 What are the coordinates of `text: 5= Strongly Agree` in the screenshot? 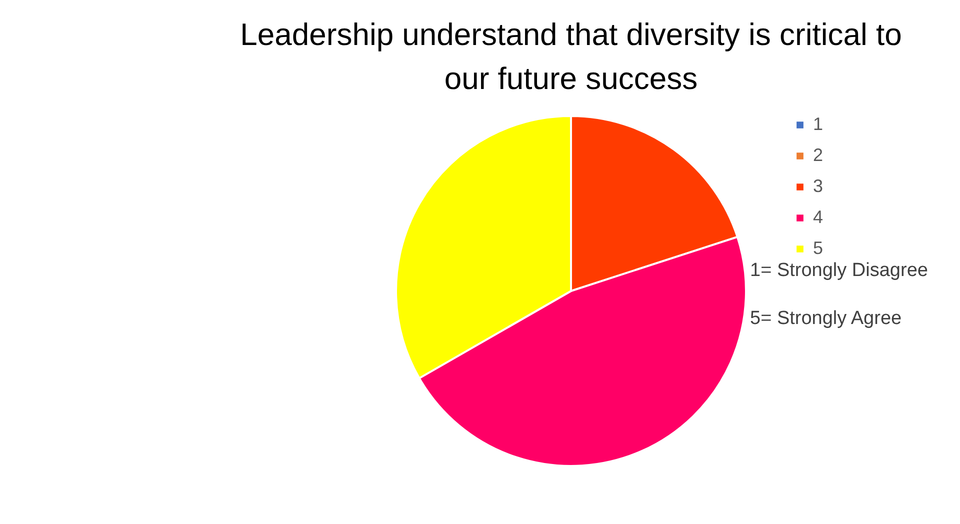 It's located at (826, 319).